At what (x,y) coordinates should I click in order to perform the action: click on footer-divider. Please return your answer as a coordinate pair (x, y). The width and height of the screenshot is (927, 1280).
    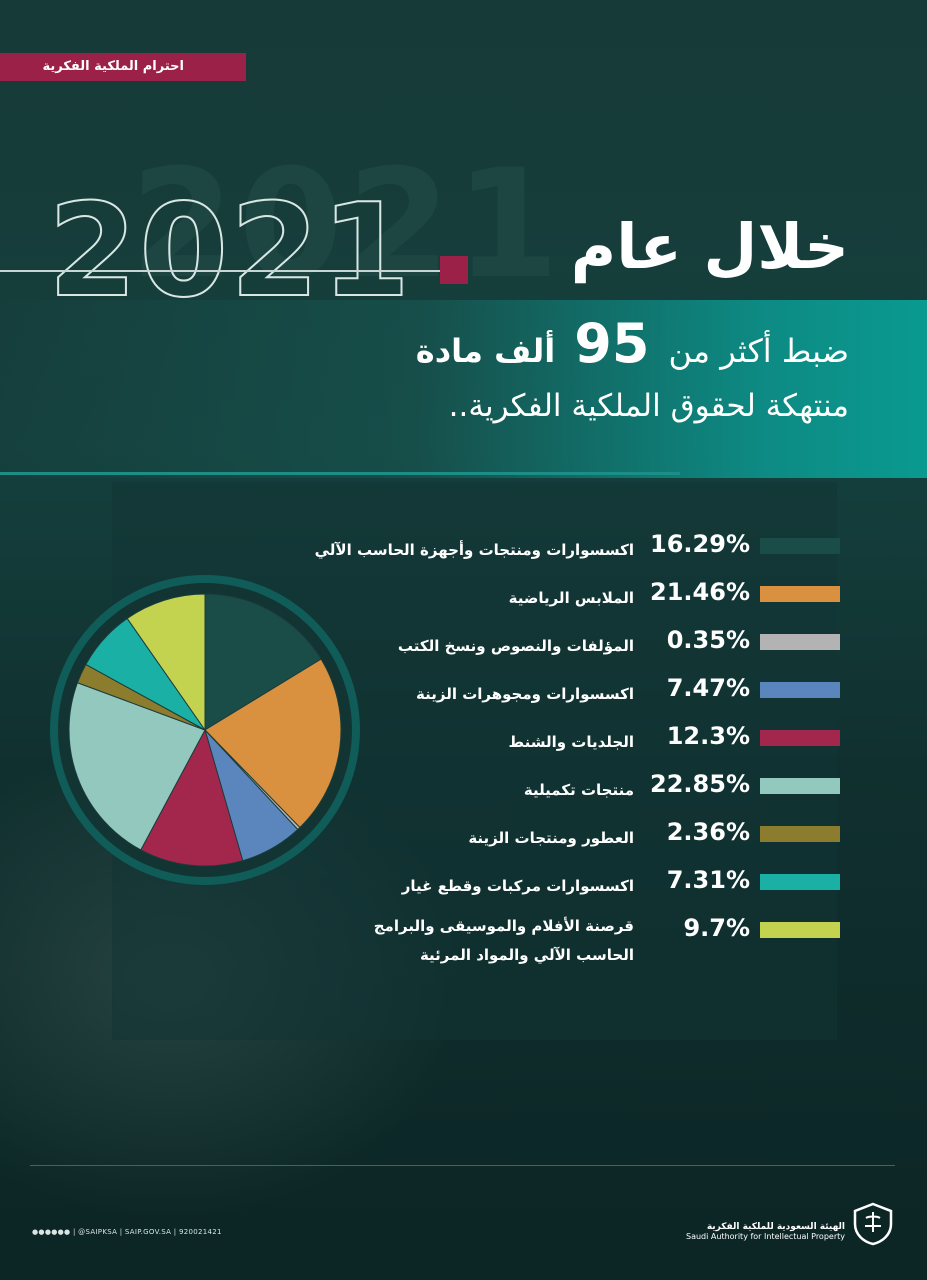
    Looking at the image, I should click on (462, 1165).